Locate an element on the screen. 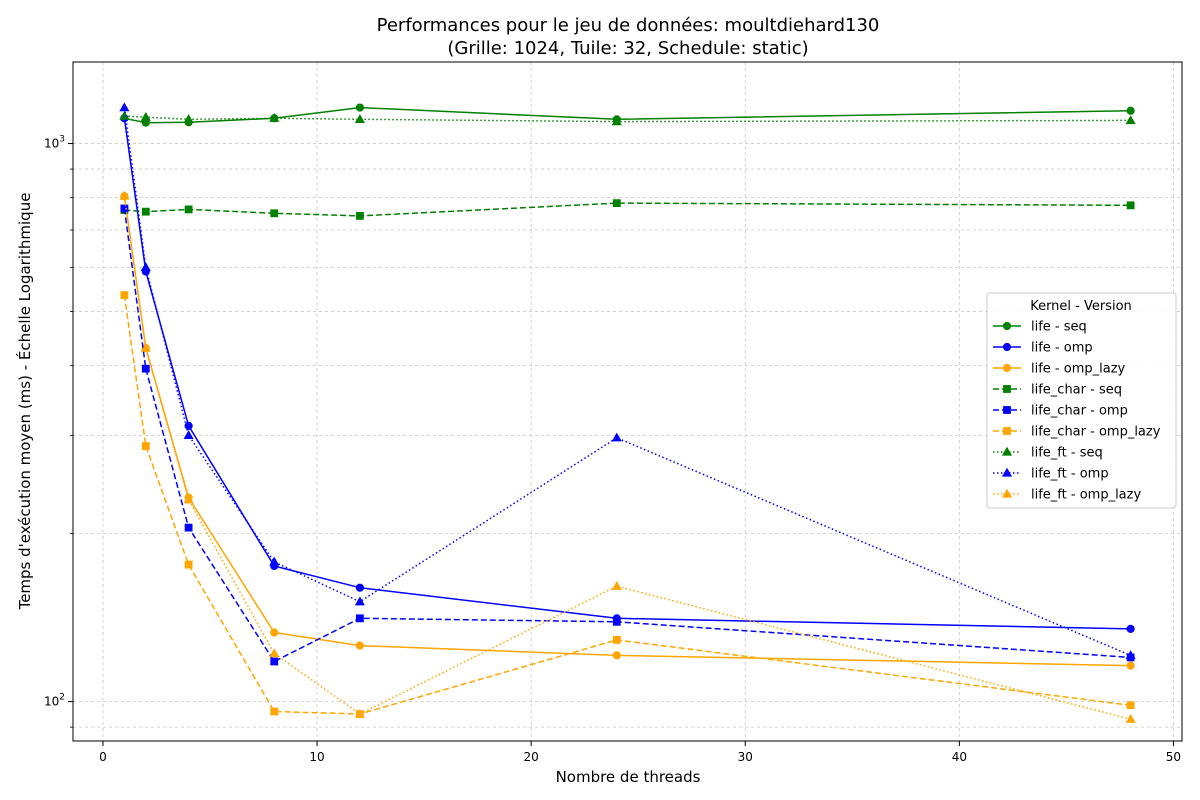 The image size is (1200, 800). x-tick-label: 0 is located at coordinates (103, 757).